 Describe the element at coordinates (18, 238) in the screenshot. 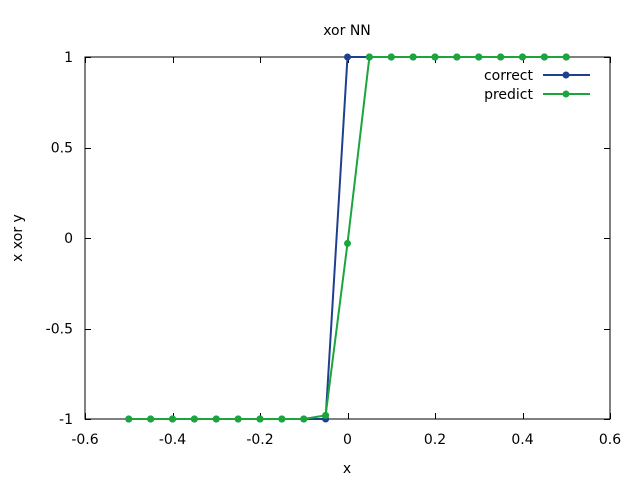

I see `y-axis-label: x xor y` at that location.